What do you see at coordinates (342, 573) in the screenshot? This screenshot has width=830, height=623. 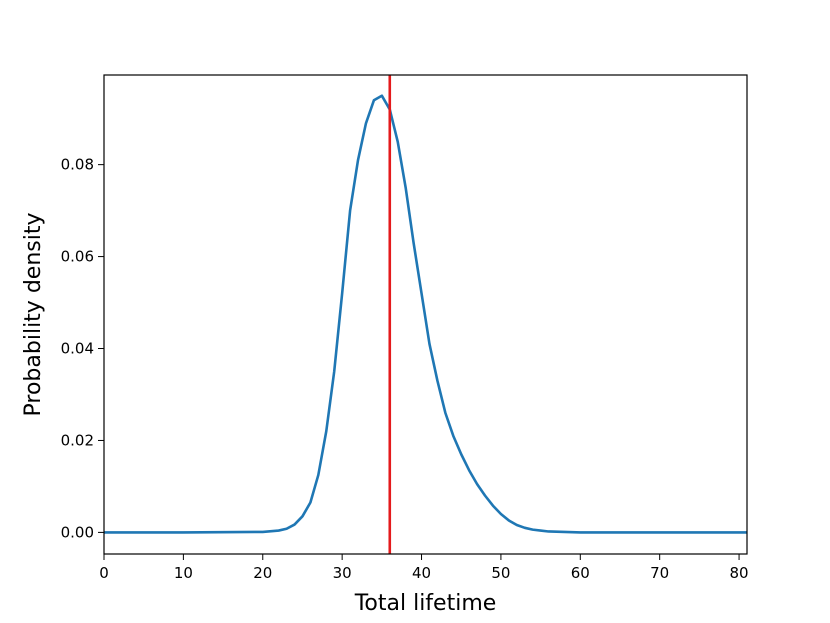 I see `x-tick-label: 30` at bounding box center [342, 573].